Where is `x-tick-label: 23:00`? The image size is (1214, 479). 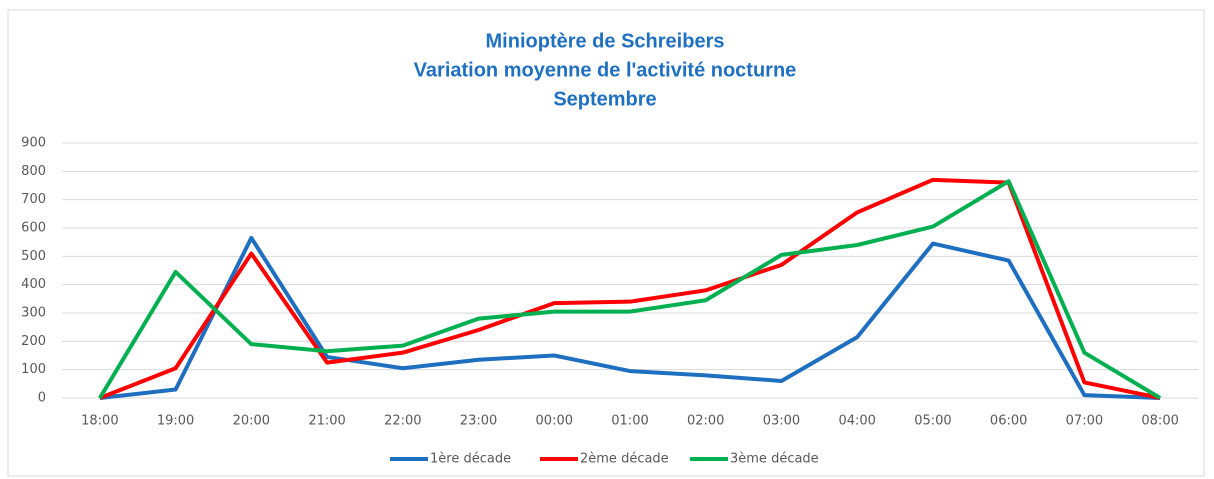 x-tick-label: 23:00 is located at coordinates (478, 421).